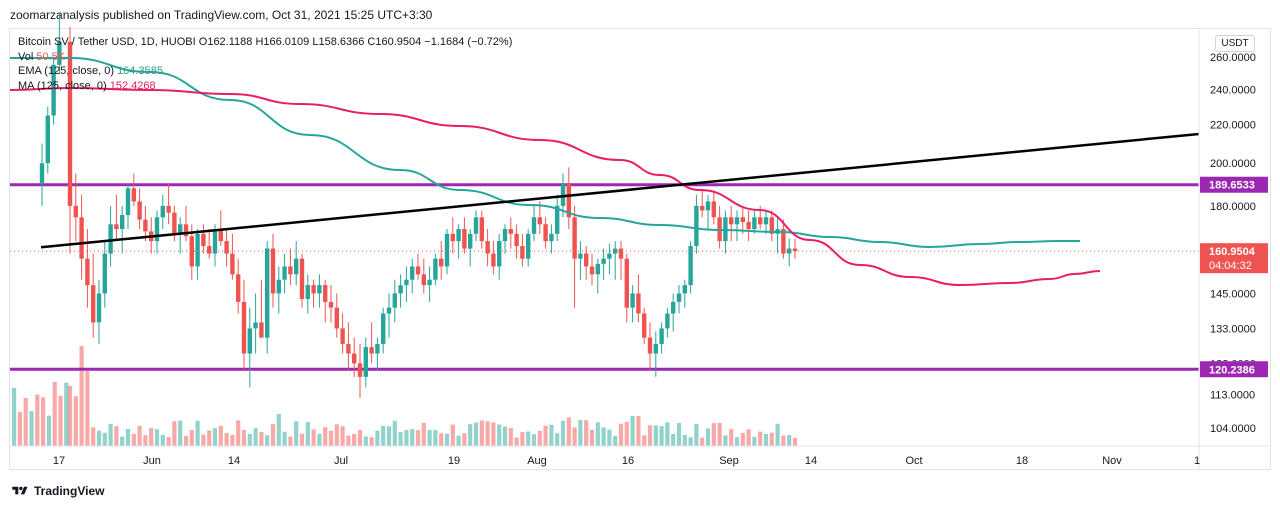 This screenshot has width=1280, height=509. What do you see at coordinates (1022, 461) in the screenshot?
I see `time-tick-label: 18` at bounding box center [1022, 461].